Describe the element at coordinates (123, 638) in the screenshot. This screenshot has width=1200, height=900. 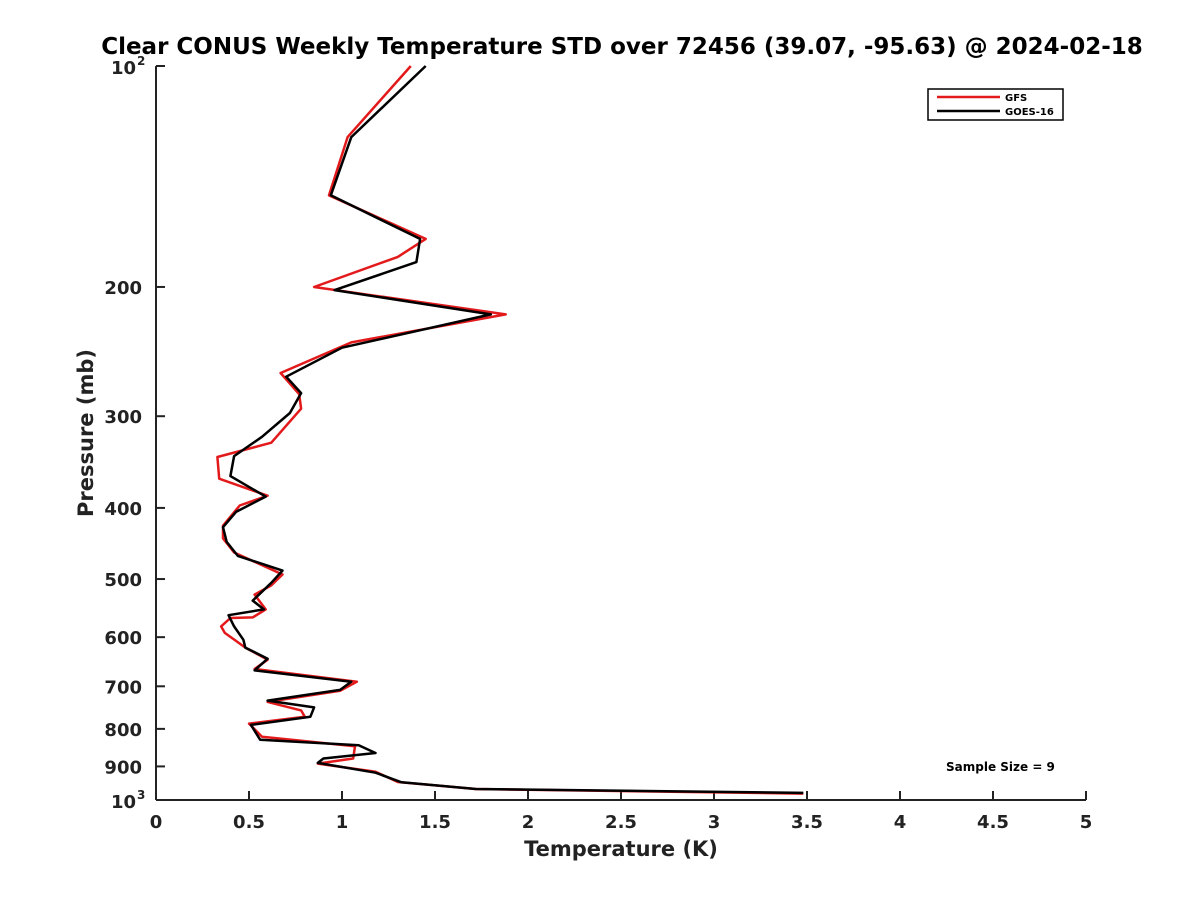
I see `y-tick-label: 600` at that location.